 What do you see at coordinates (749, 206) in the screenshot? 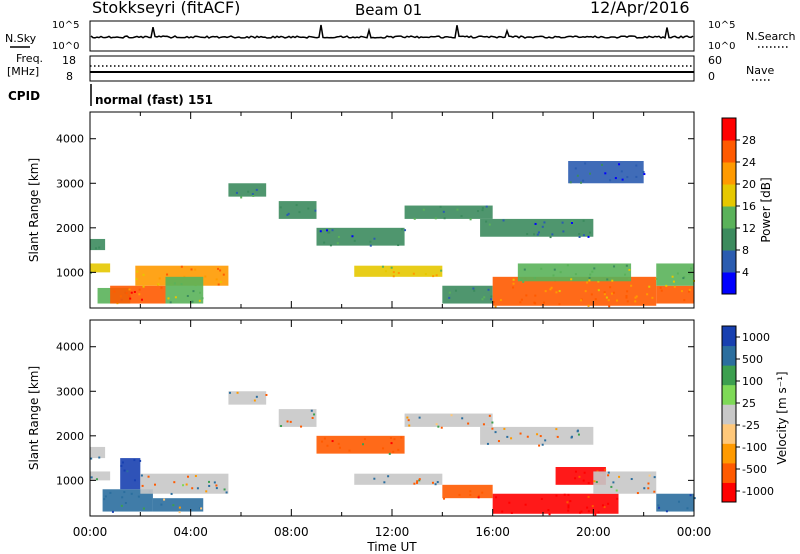
I see `power-colorbar-tick-label: 16` at bounding box center [749, 206].